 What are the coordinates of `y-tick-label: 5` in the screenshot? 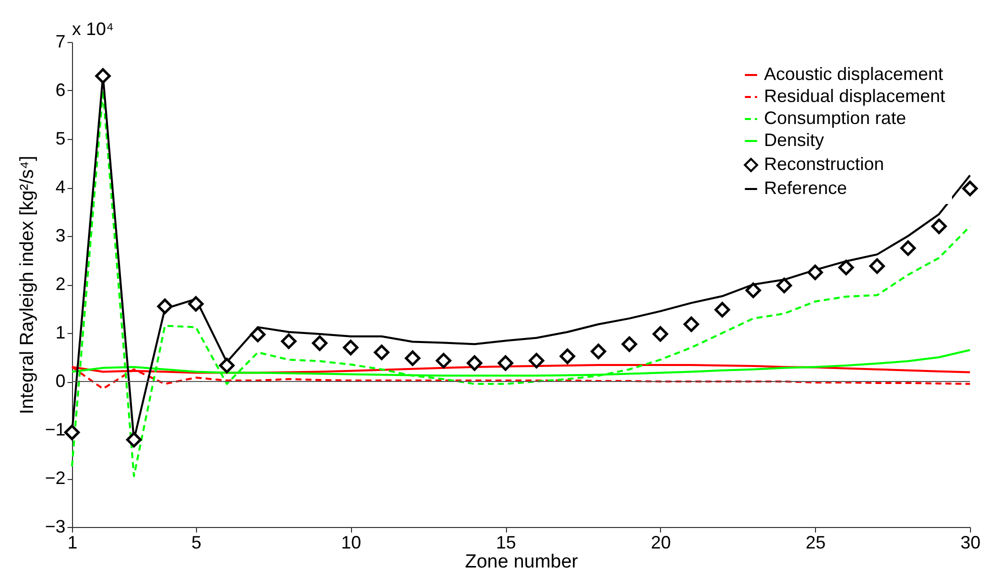 It's located at (60, 138).